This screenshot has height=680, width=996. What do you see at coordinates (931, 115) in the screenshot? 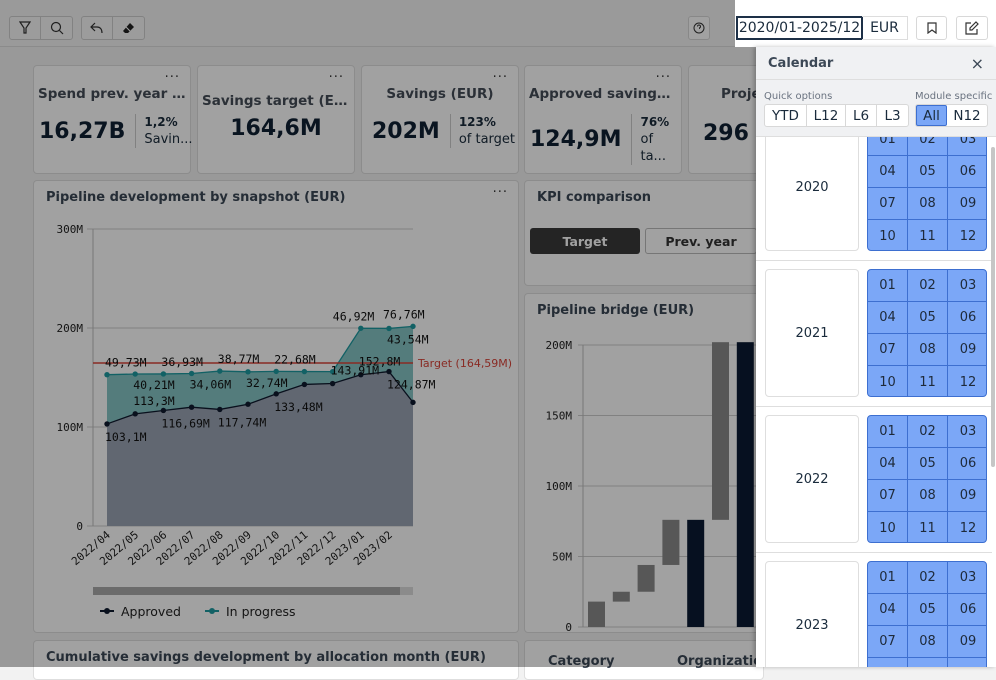
I see `module-all: All` at bounding box center [931, 115].